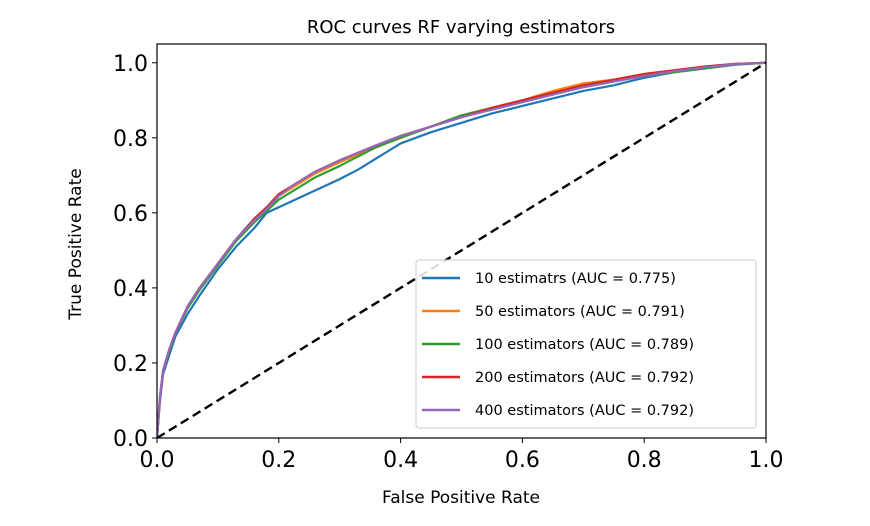 This screenshot has width=870, height=526. I want to click on y-tick-label: 0.4, so click(130, 289).